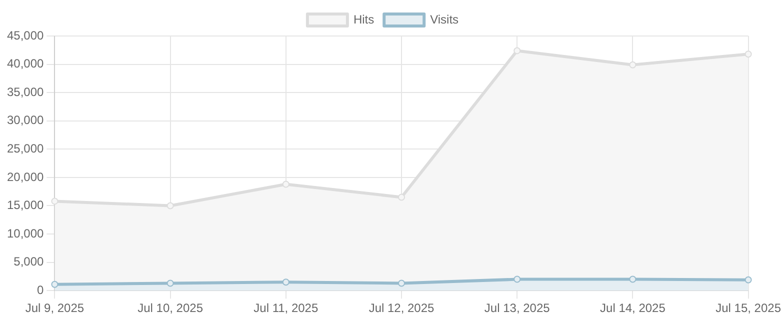 The width and height of the screenshot is (784, 321). I want to click on y-tick-label: 40,000, so click(25, 63).